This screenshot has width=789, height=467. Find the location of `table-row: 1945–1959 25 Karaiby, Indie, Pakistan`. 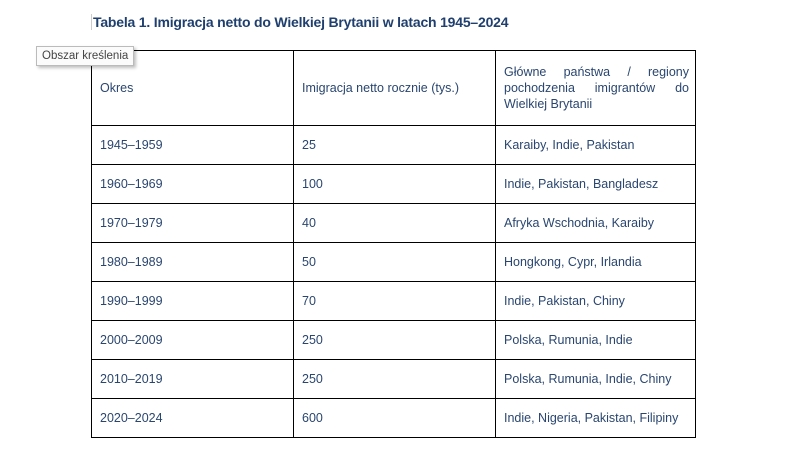

table-row: 1945–1959 25 Karaiby, Indie, Pakistan is located at coordinates (393, 145).